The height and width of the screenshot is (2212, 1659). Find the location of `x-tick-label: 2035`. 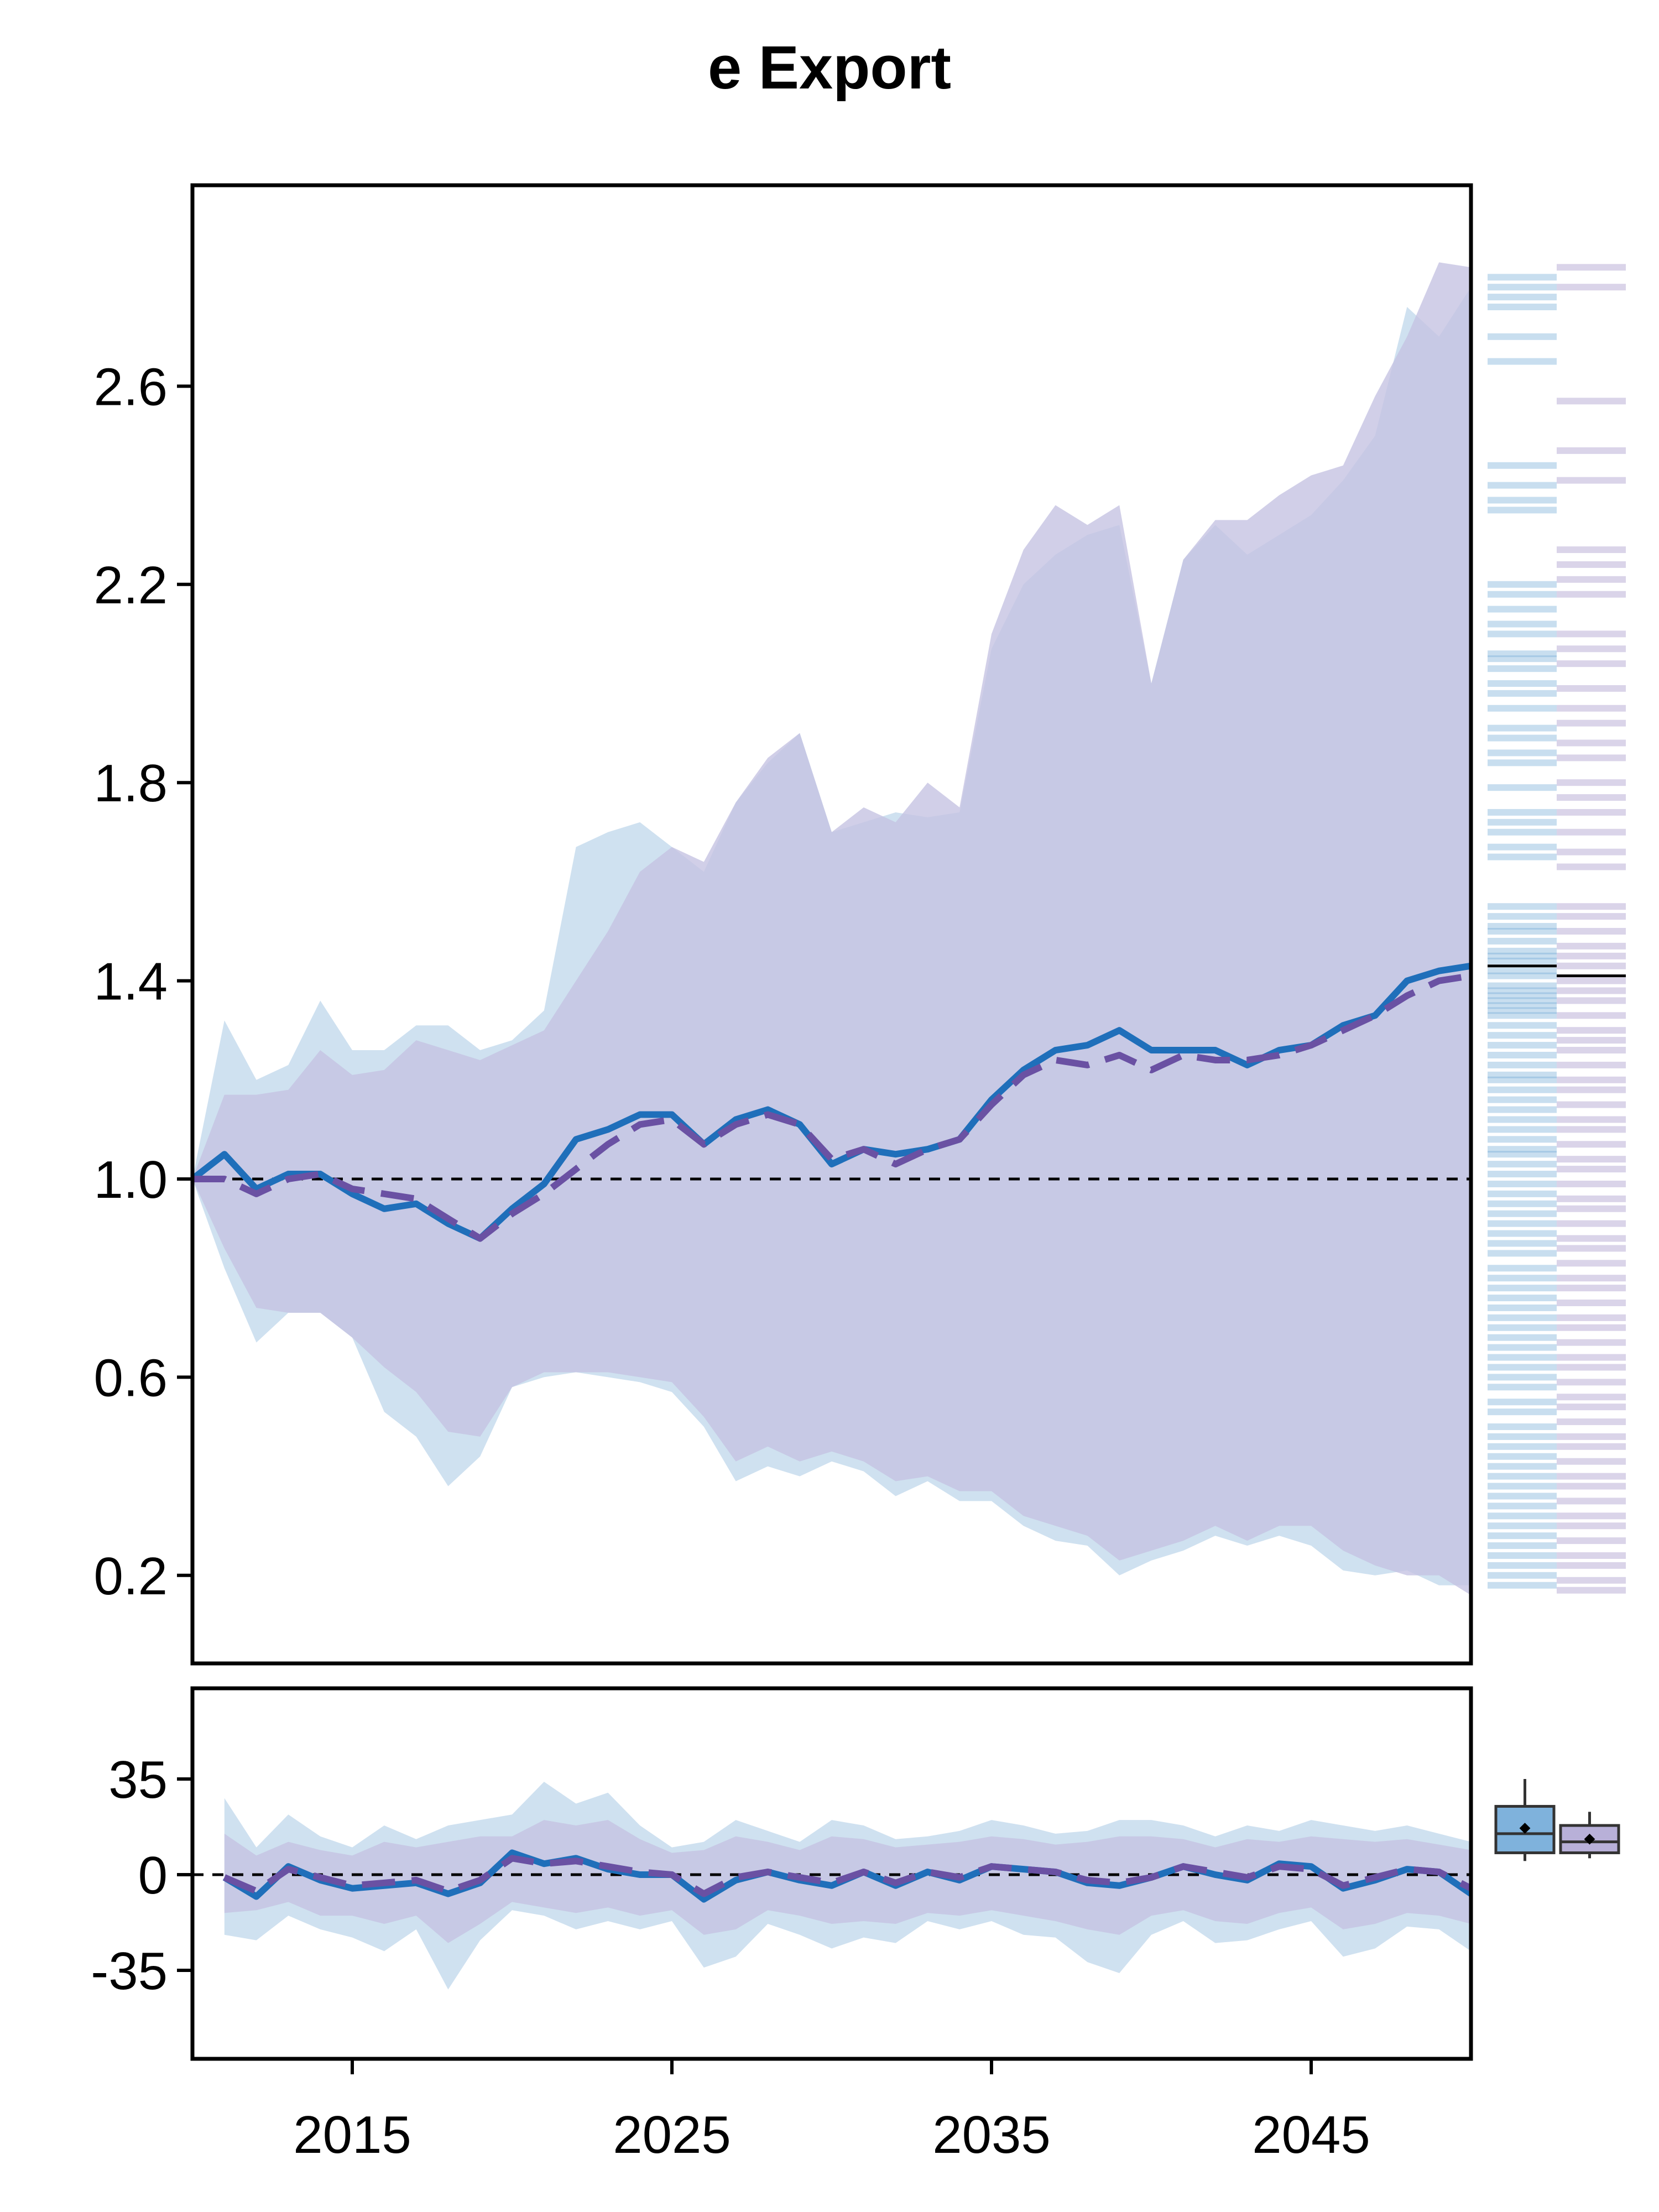

x-tick-label: 2035 is located at coordinates (992, 2135).